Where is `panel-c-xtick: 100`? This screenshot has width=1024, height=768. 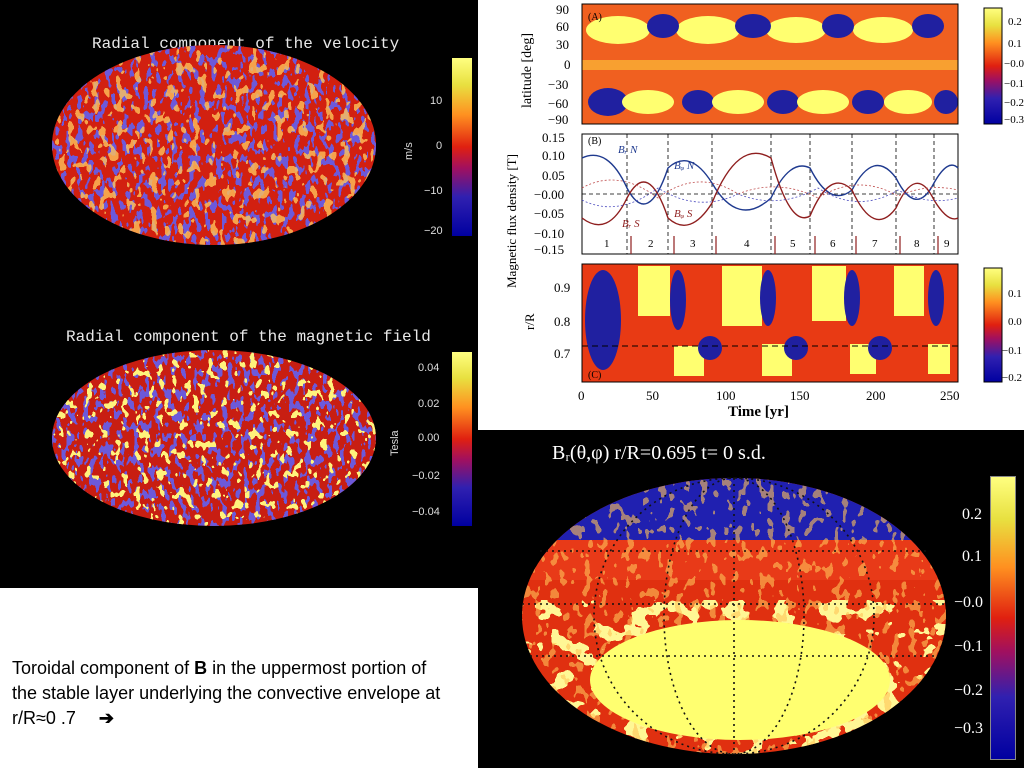 panel-c-xtick: 100 is located at coordinates (726, 395).